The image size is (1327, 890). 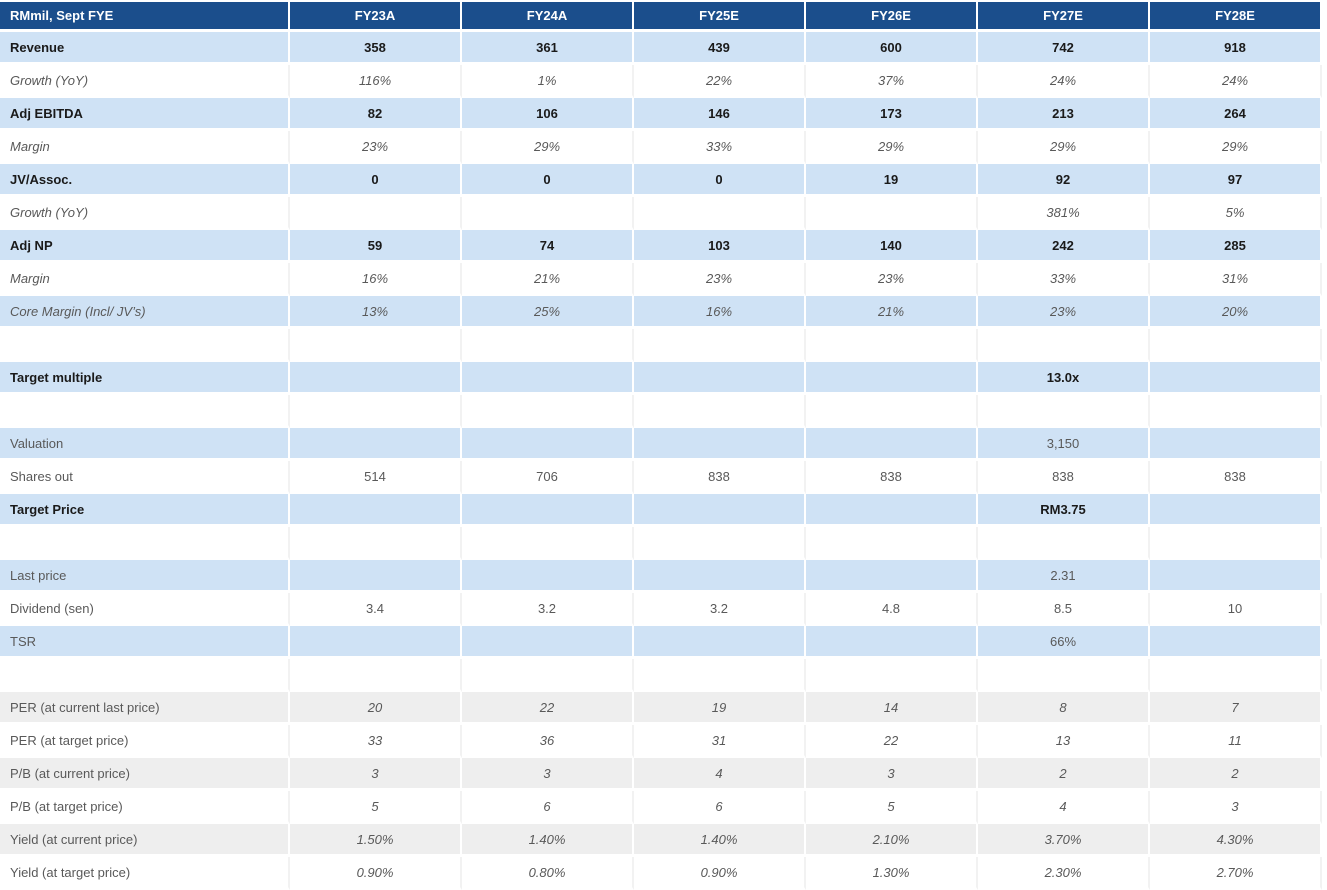 I want to click on table-row: P/B (at target price) 5 6 6 5 4 3, so click(x=661, y=807).